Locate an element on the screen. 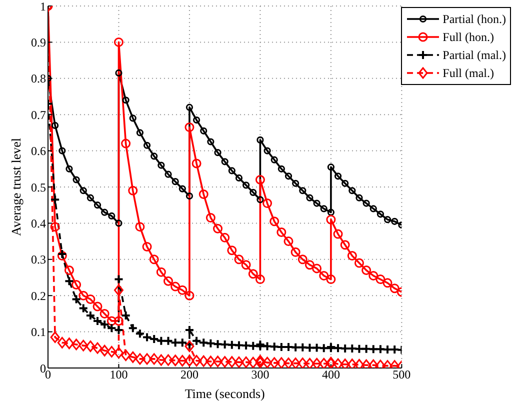 This screenshot has height=408, width=517. legend-label: Full (hon.) is located at coordinates (468, 37).